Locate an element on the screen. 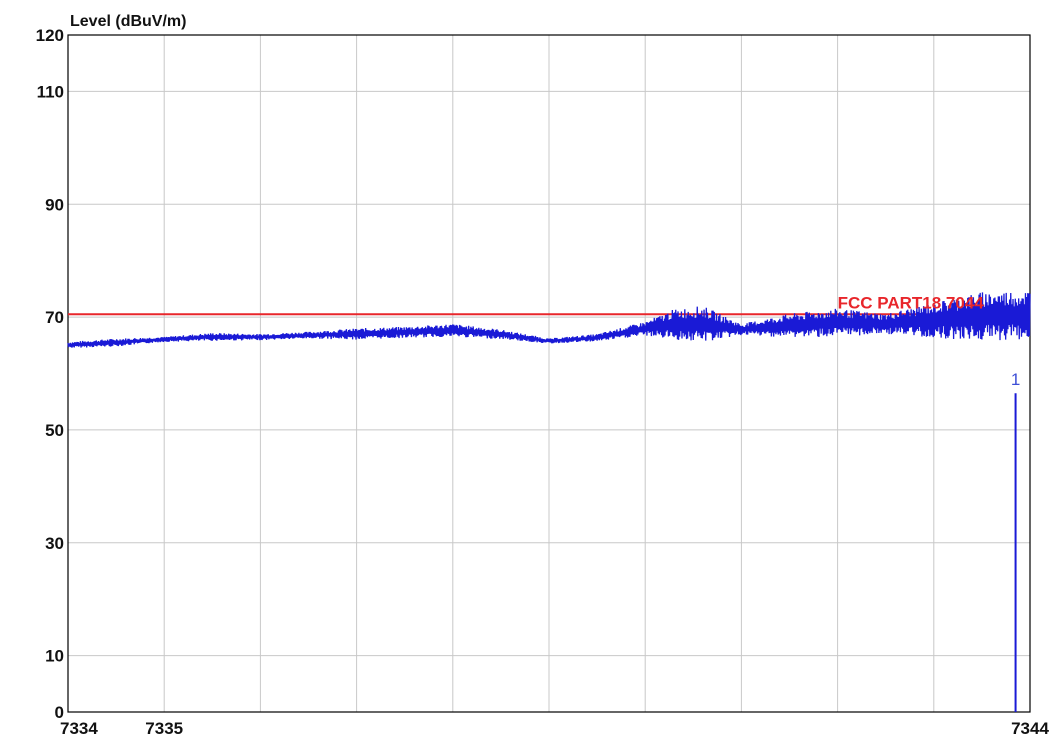  y-tick-label: 90 is located at coordinates (54, 204).